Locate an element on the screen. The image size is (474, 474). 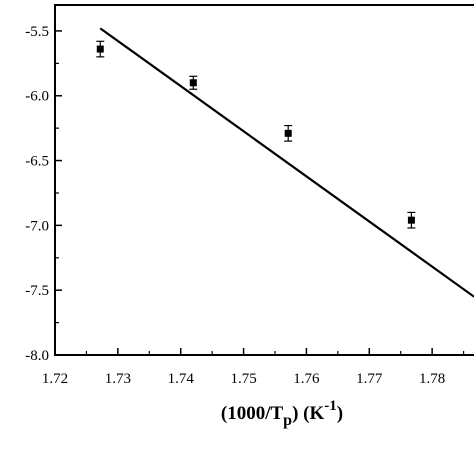
x-tick-label: 1.72 is located at coordinates (55, 379).